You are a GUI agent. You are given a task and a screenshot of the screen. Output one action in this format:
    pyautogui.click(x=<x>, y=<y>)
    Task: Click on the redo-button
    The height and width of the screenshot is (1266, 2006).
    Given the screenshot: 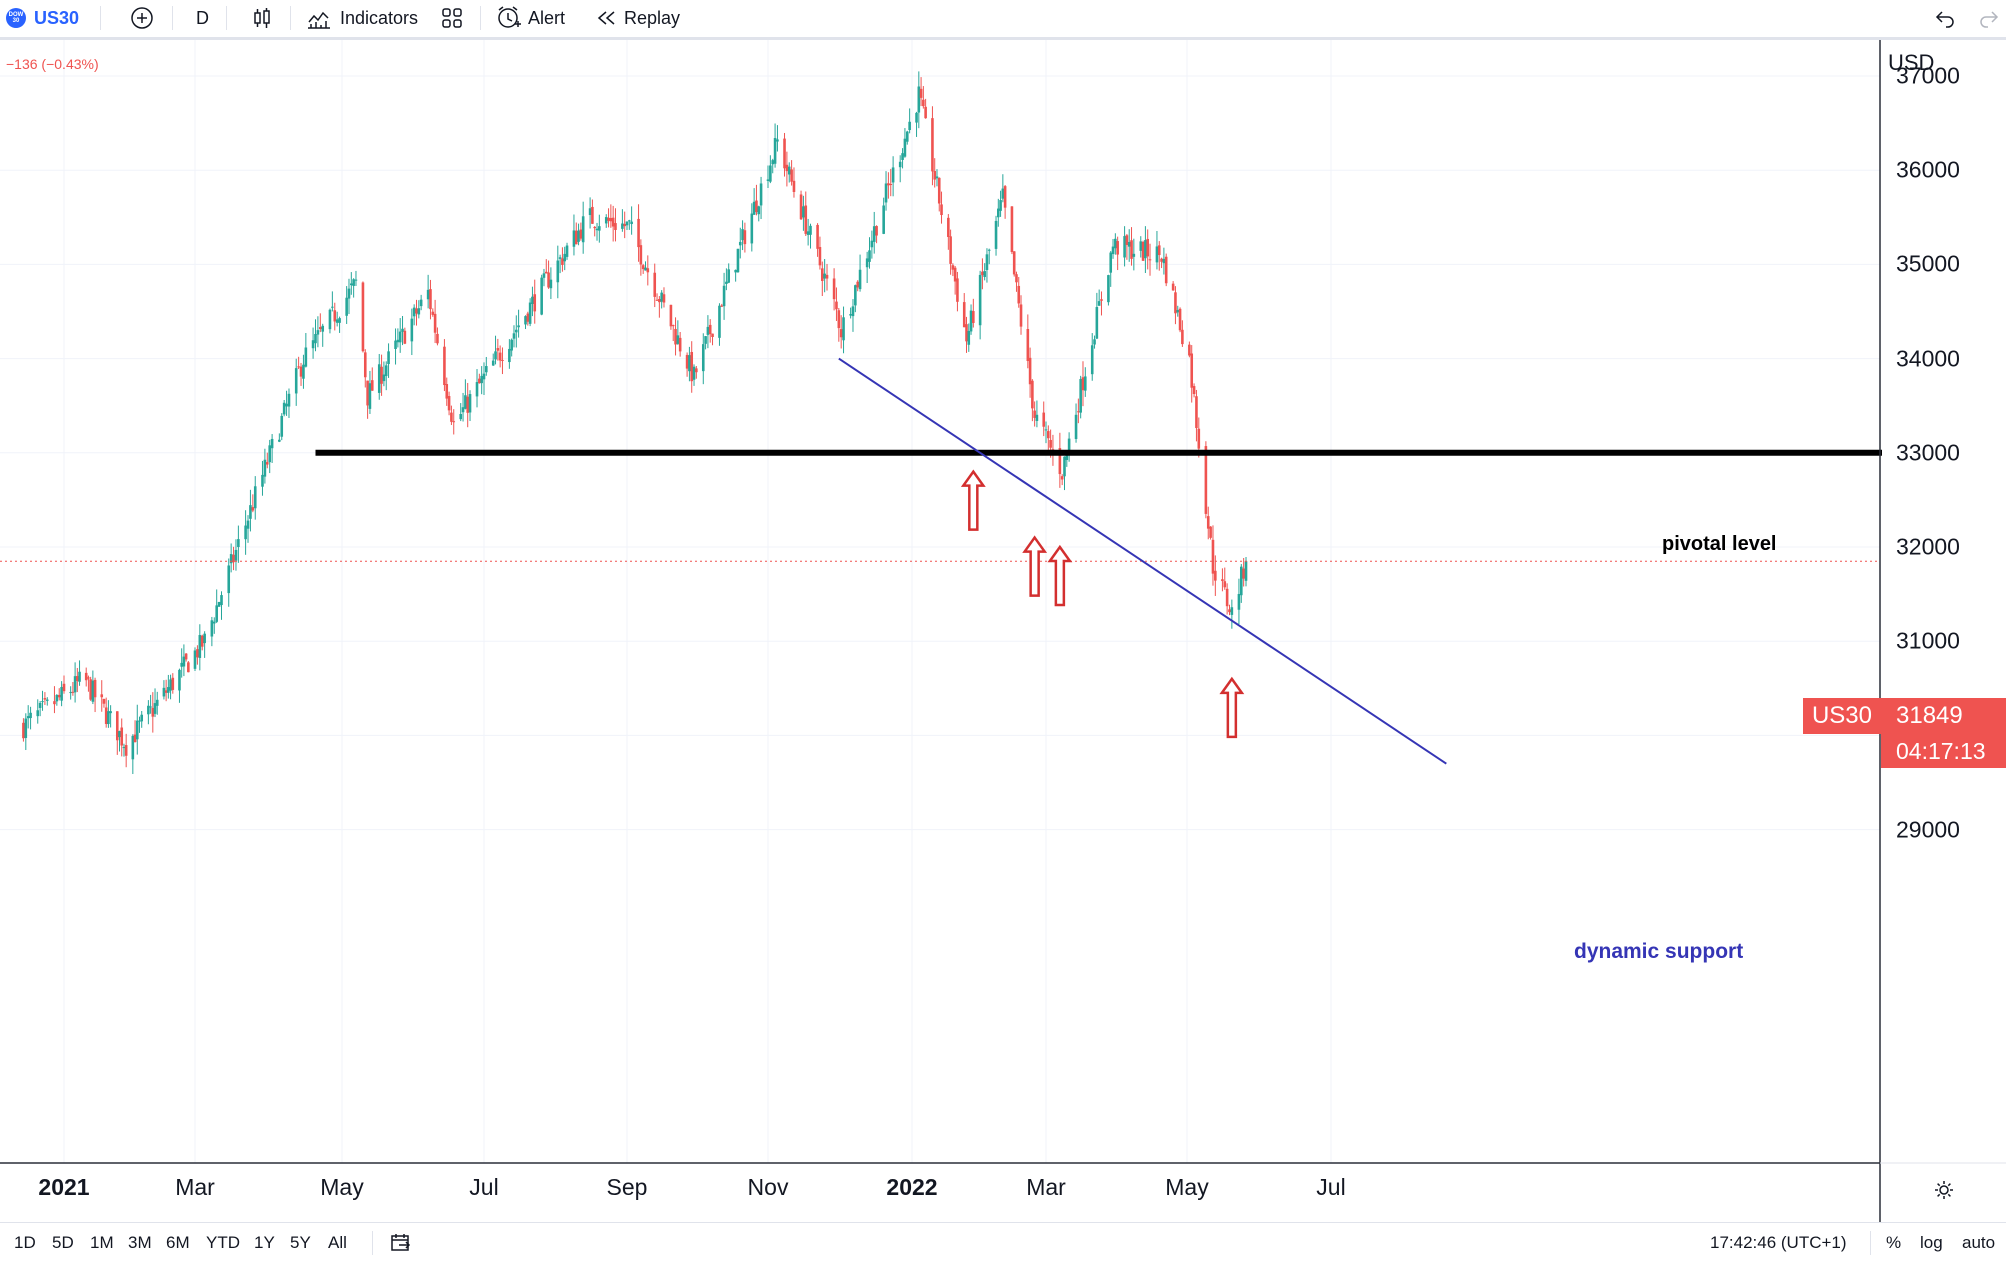 What is the action you would take?
    pyautogui.click(x=1989, y=18)
    